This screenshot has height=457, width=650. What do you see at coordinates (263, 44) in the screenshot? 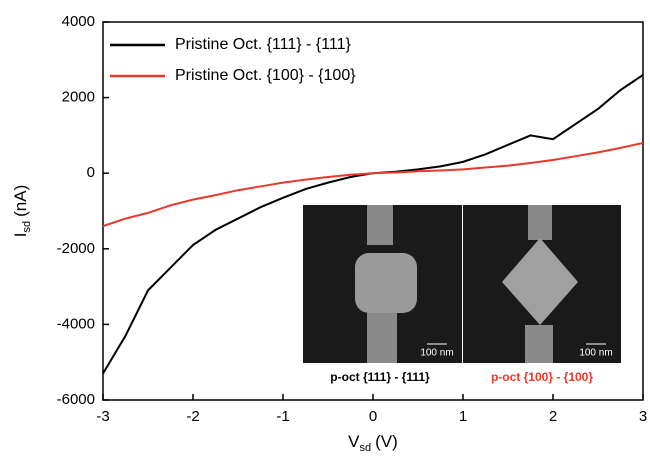
I see `legend-label: Pristine Oct. {111} - {111}` at bounding box center [263, 44].